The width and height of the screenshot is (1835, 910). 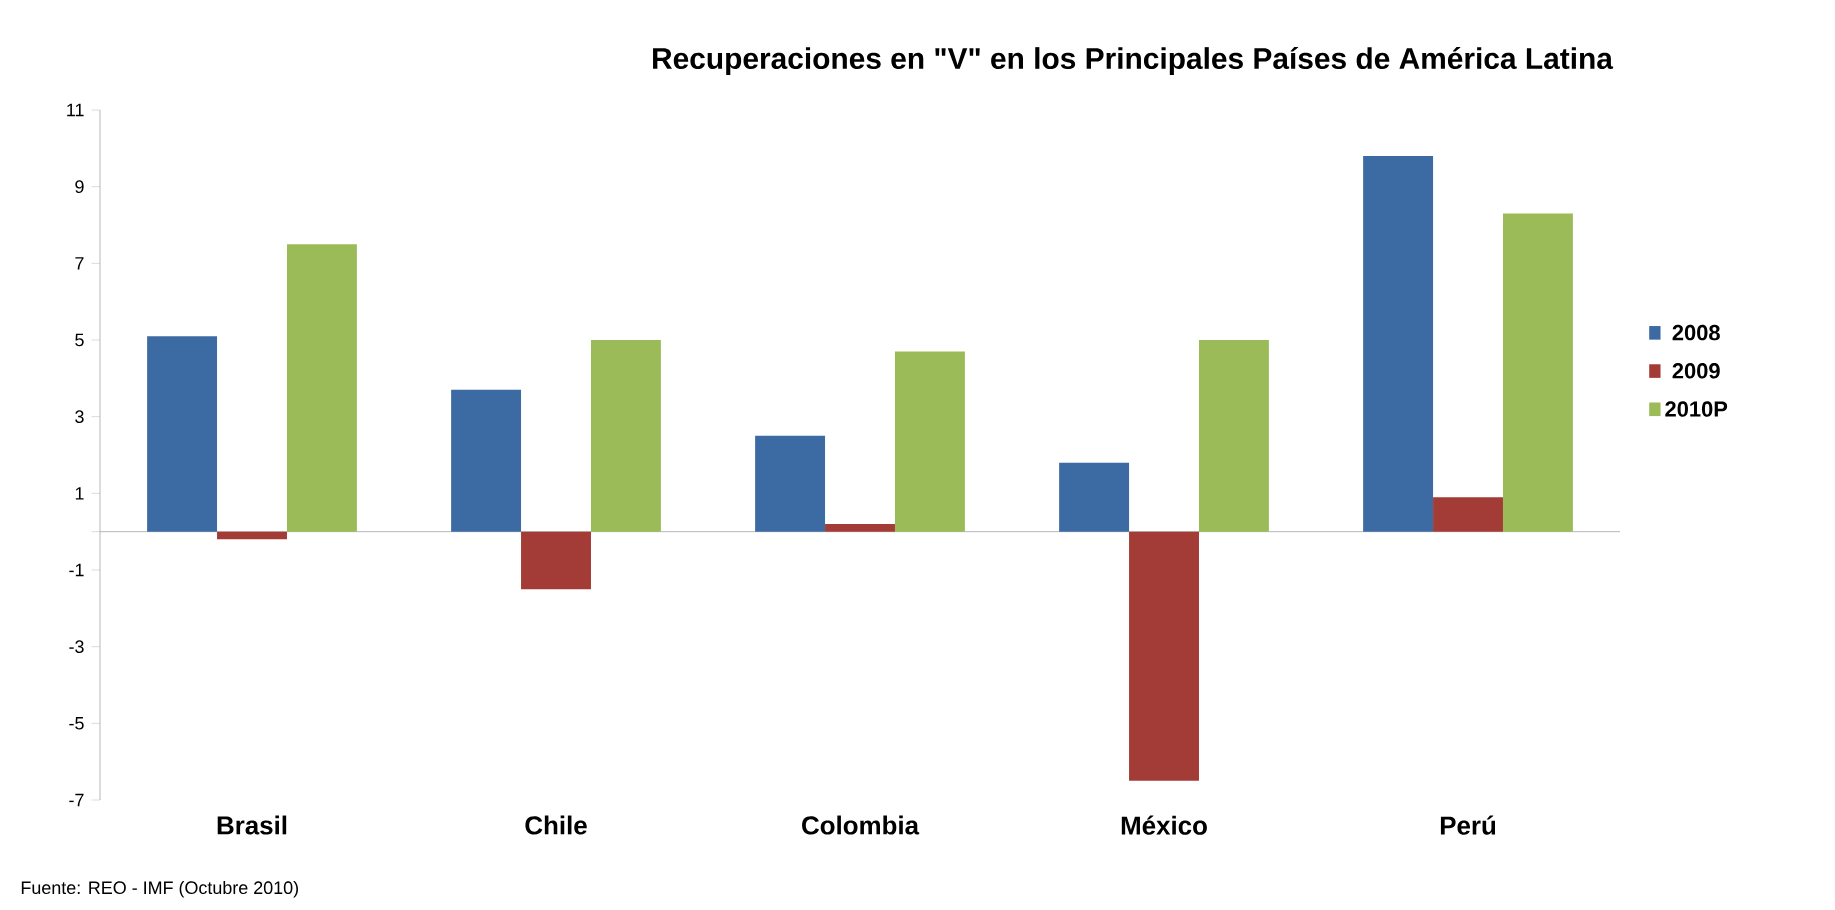 What do you see at coordinates (75, 110) in the screenshot?
I see `y-tick-label: 11` at bounding box center [75, 110].